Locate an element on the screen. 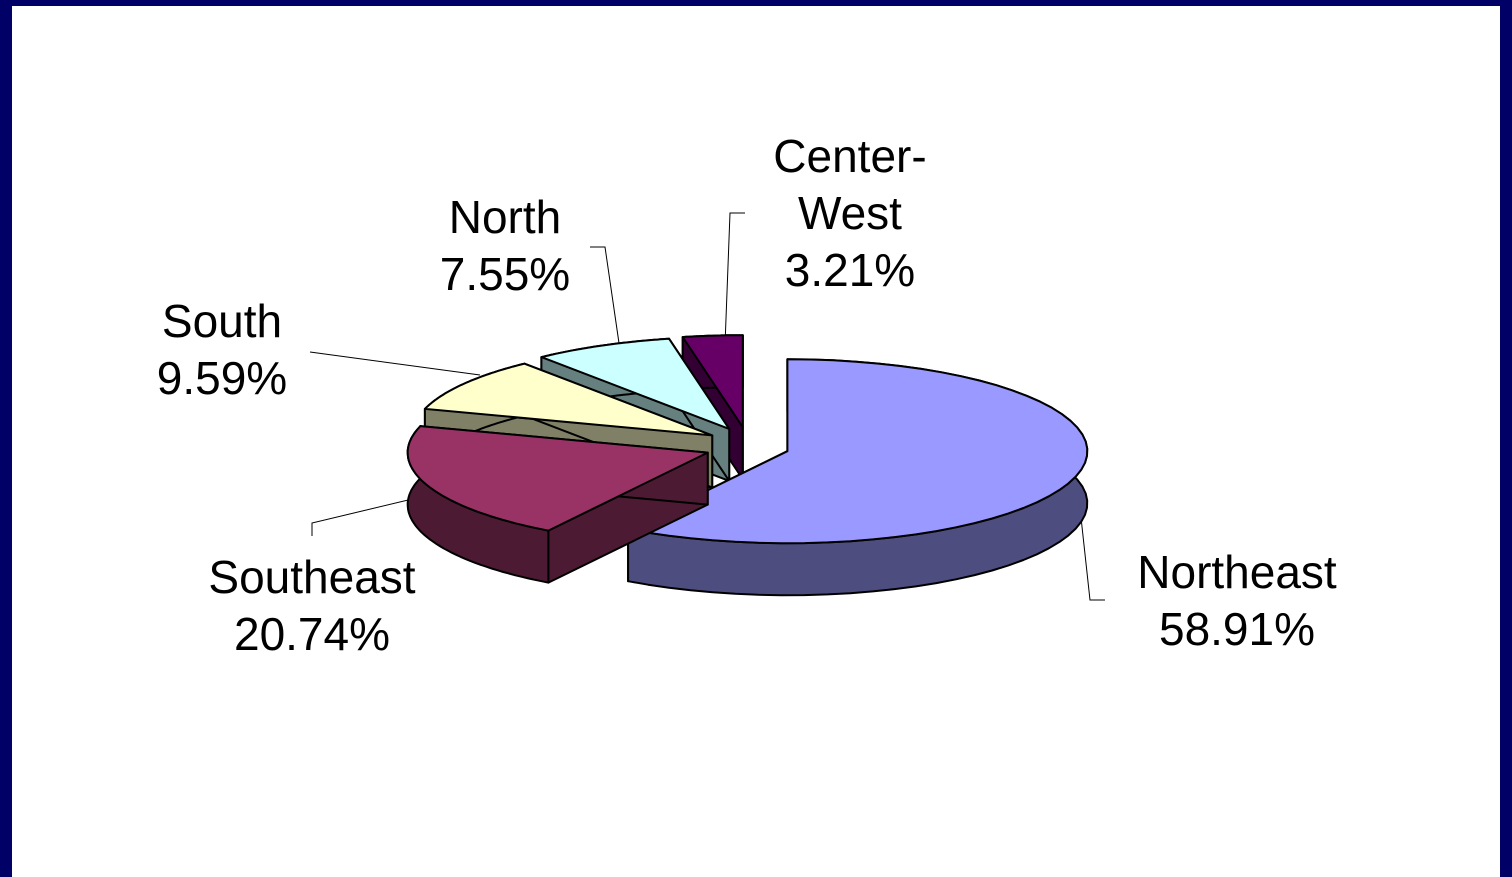 The width and height of the screenshot is (1512, 877). category-label: Southeast is located at coordinates (312, 577).